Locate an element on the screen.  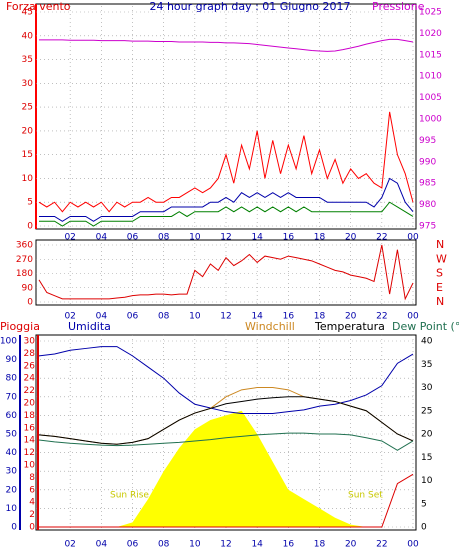
y-tick-label: 20 is located at coordinates (12, 490).